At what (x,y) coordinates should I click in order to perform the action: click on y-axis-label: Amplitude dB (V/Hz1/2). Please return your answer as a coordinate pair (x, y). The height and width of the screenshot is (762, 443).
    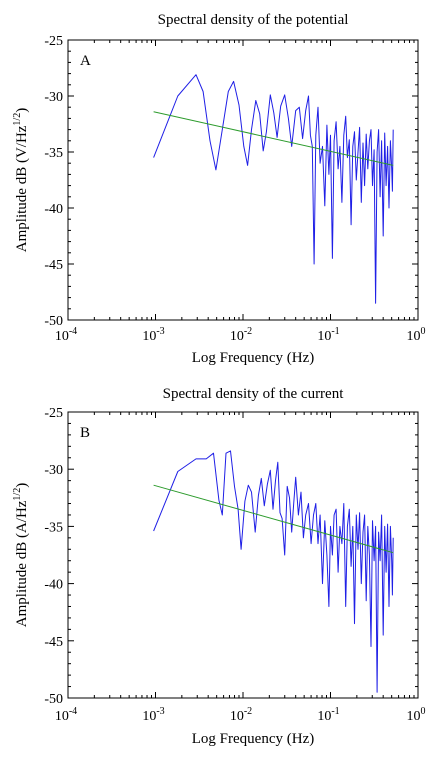
    Looking at the image, I should click on (21, 180).